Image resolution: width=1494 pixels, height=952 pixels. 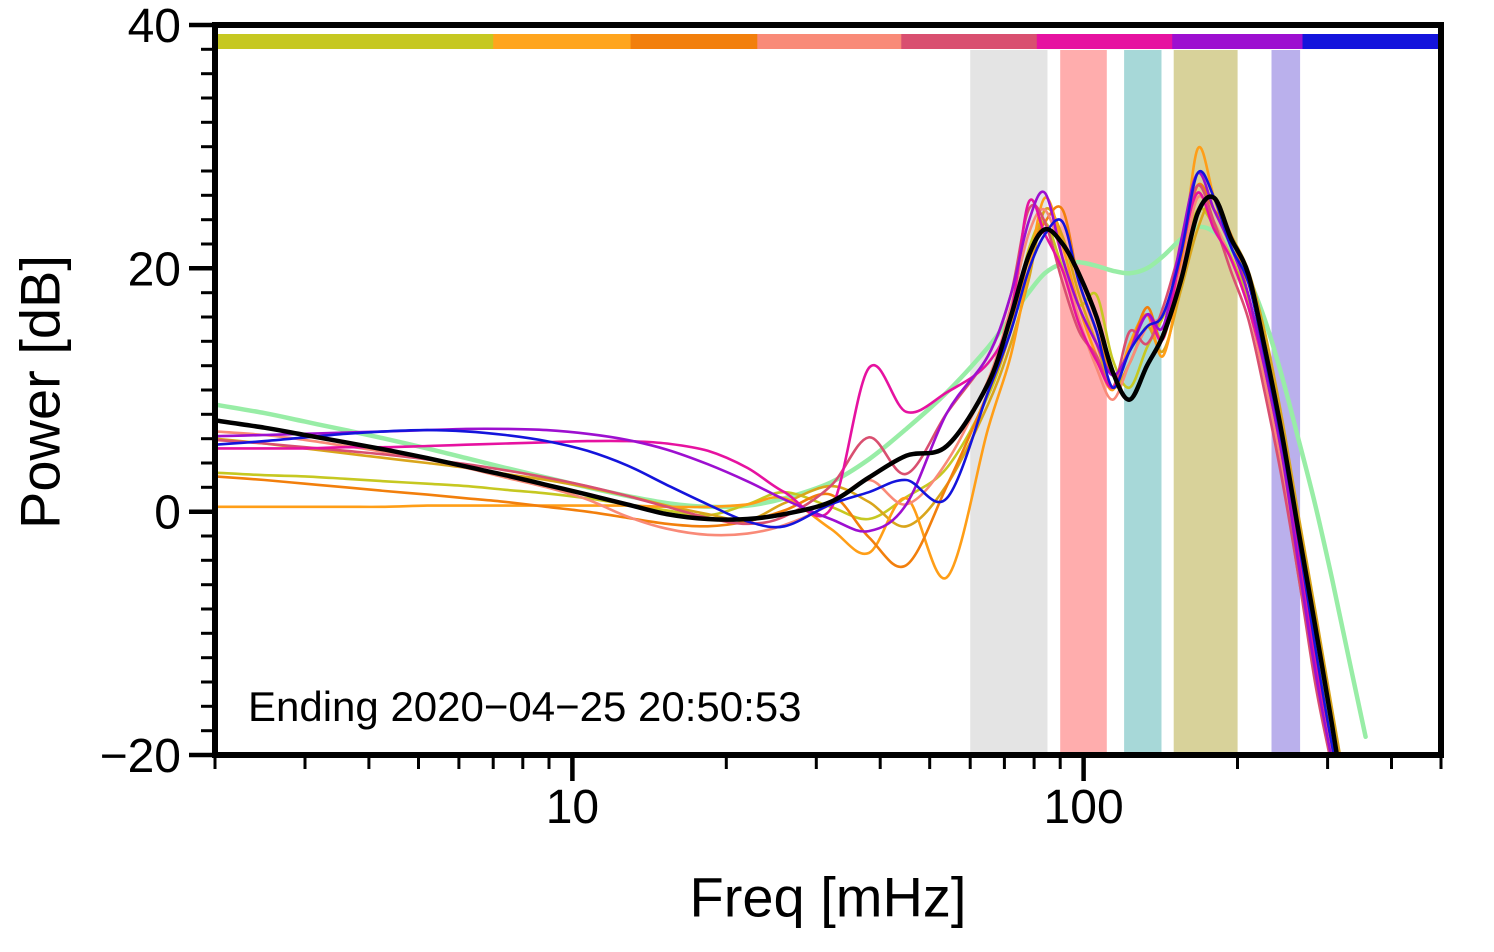 I want to click on band-olive, so click(x=1205, y=401).